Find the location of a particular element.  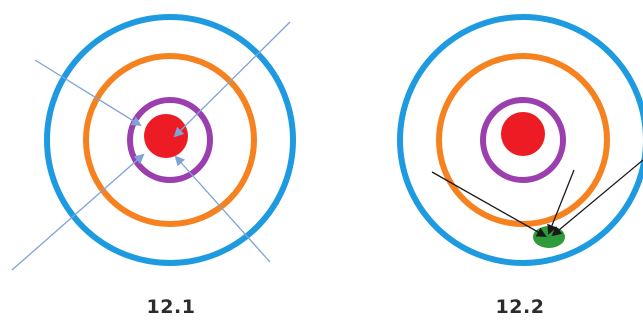

figure-caption: 12.1 is located at coordinates (171, 307).